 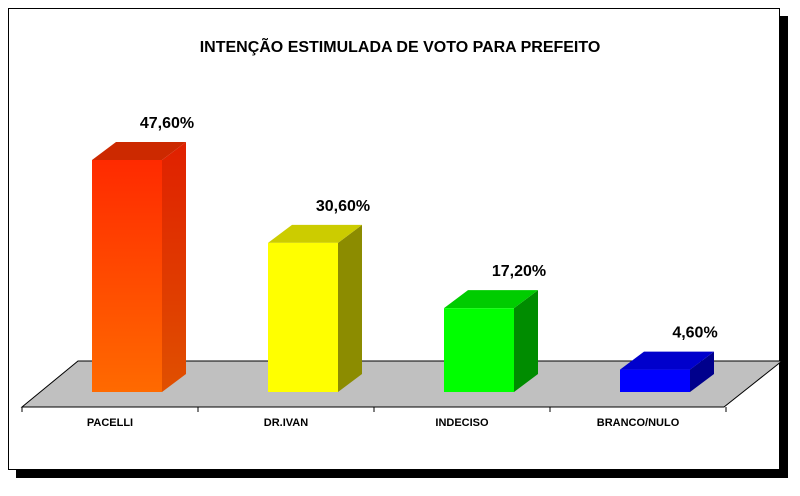 I want to click on bar-branco-nulo, so click(x=667, y=371).